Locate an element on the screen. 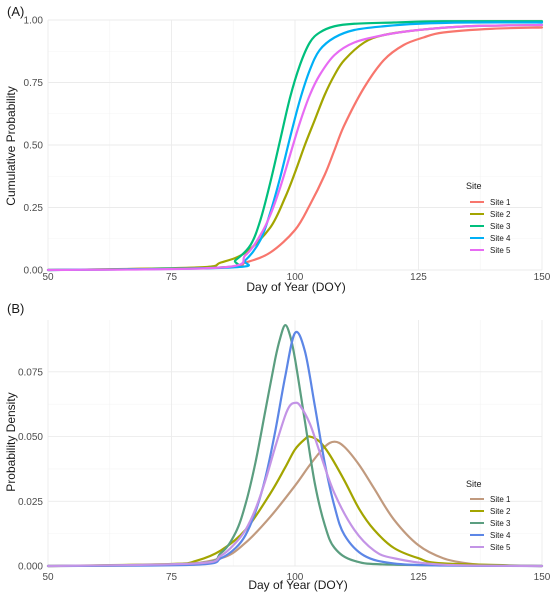 Image resolution: width=550 pixels, height=595 pixels. panel-b-legend-title: Site is located at coordinates (474, 484).